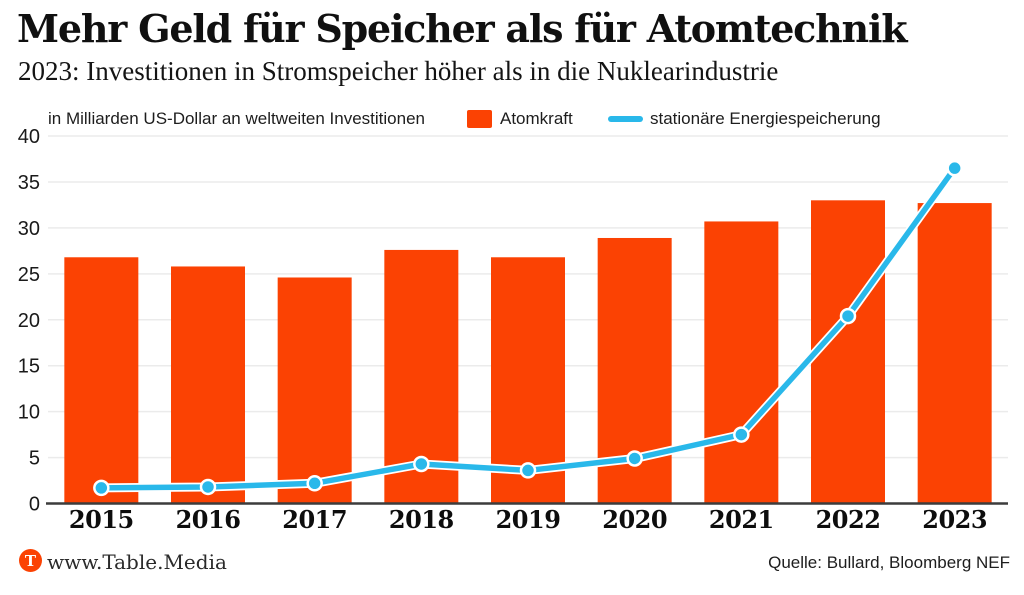 This screenshot has height=595, width=1024. What do you see at coordinates (536, 118) in the screenshot?
I see `legend-label-atomkraft: Atomkraft` at bounding box center [536, 118].